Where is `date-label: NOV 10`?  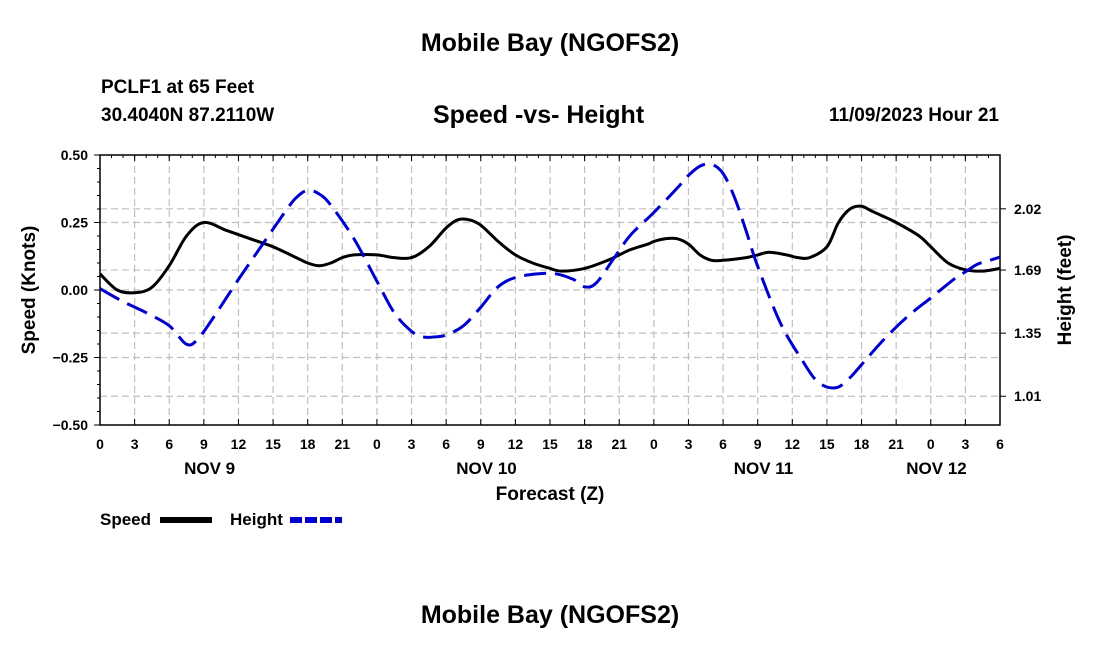 date-label: NOV 10 is located at coordinates (486, 468).